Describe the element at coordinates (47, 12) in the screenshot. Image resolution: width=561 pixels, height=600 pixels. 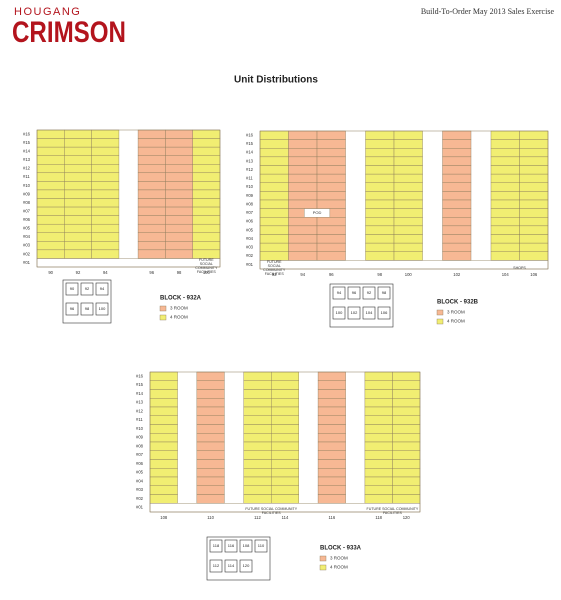
I see `logo-top: HOUGANG` at that location.